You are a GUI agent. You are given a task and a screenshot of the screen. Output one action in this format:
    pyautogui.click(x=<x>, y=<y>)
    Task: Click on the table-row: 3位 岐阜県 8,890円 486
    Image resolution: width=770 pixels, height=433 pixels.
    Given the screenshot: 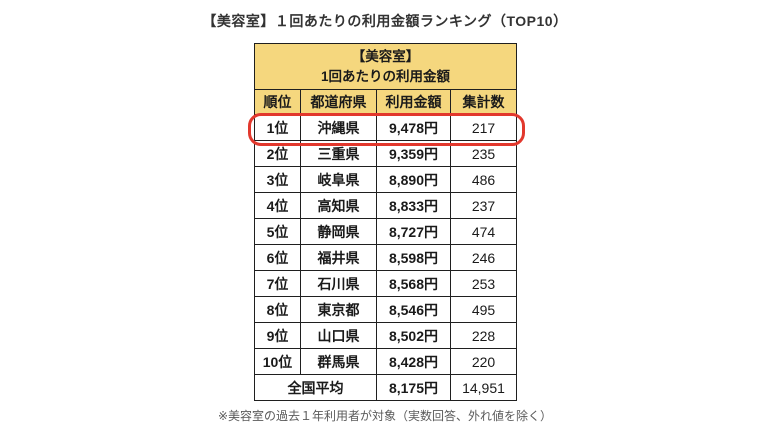 What is the action you would take?
    pyautogui.click(x=386, y=180)
    